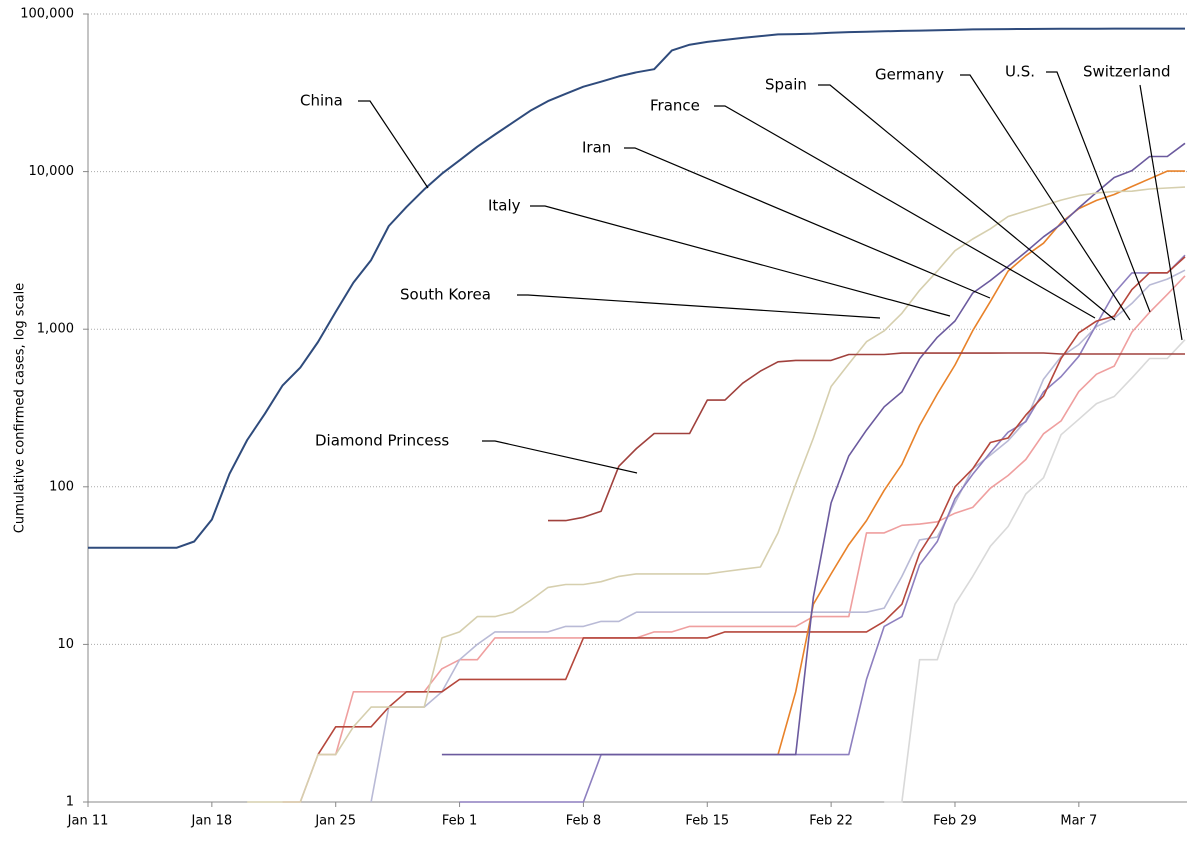  I want to click on x-tick-label: Feb 15, so click(707, 821).